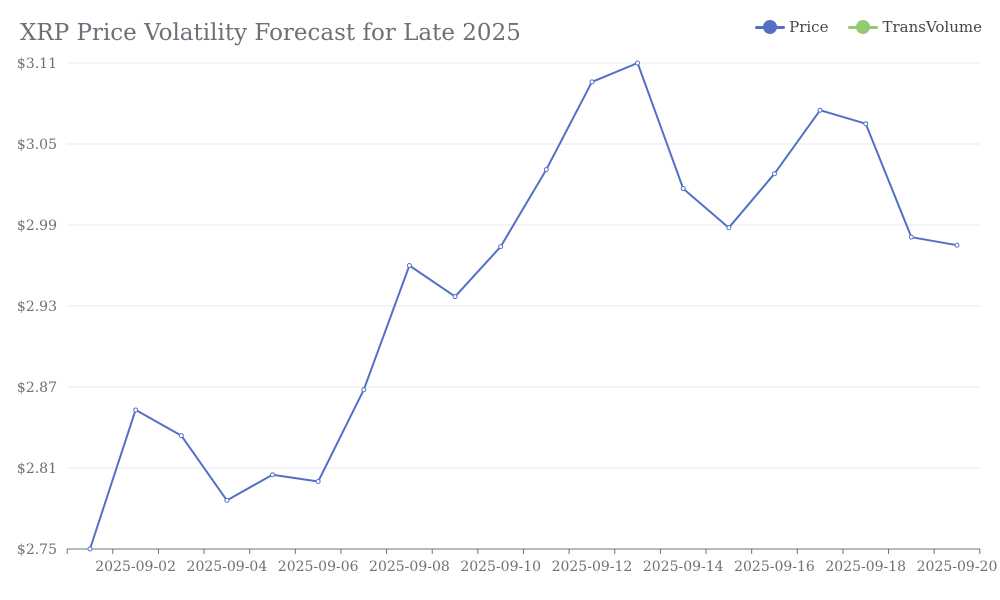 The height and width of the screenshot is (600, 1000). Describe the element at coordinates (37, 226) in the screenshot. I see `y-tick-label: $2.99` at that location.